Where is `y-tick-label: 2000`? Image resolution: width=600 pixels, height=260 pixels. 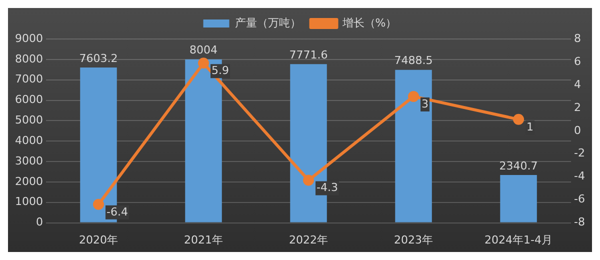
y-tick-label: 2000 is located at coordinates (28, 181).